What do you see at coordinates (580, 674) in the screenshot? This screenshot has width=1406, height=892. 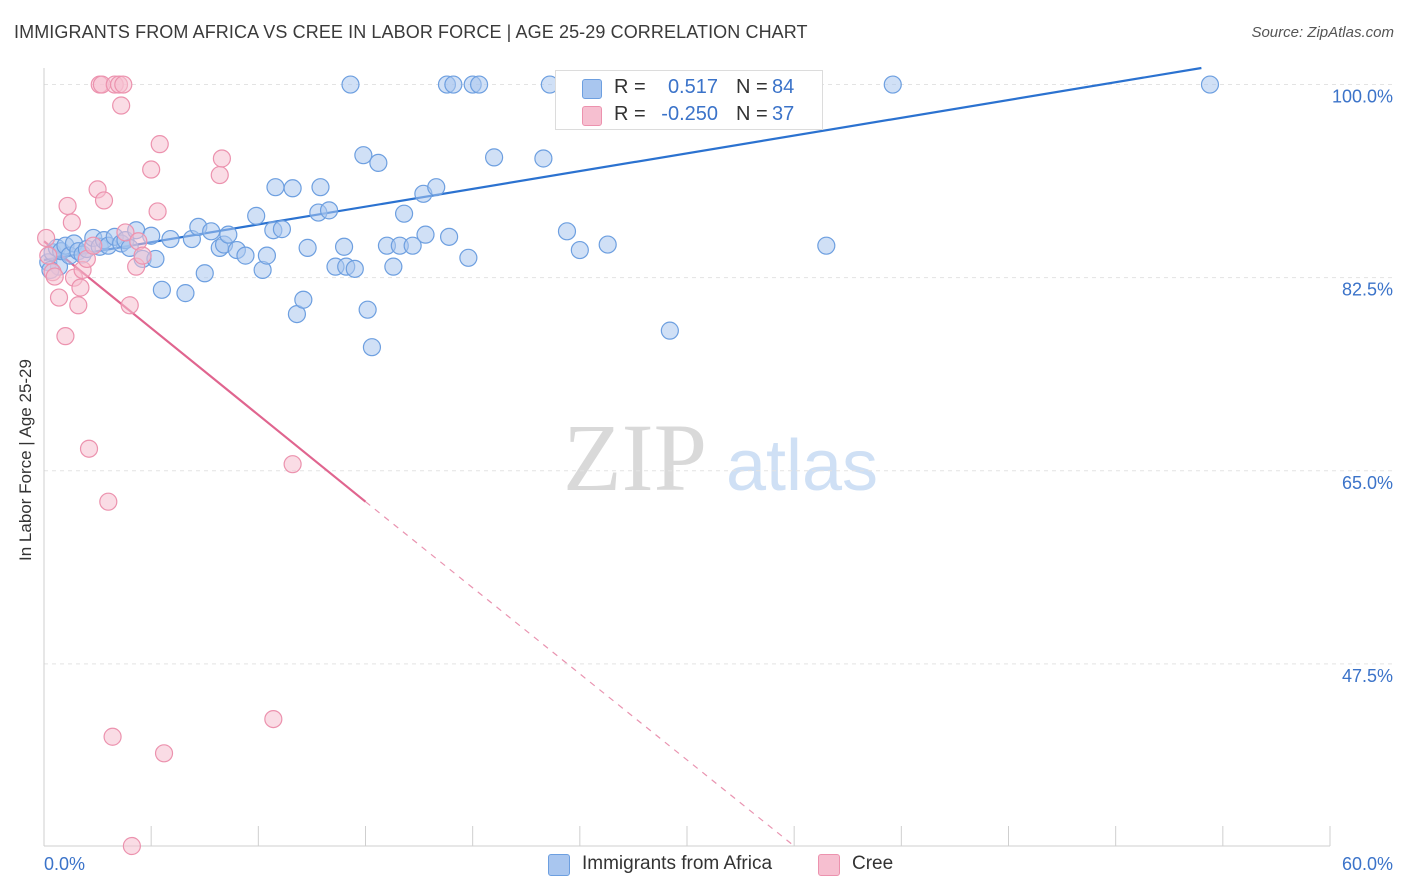 I see `trend-line-cree-extrapolated` at bounding box center [580, 674].